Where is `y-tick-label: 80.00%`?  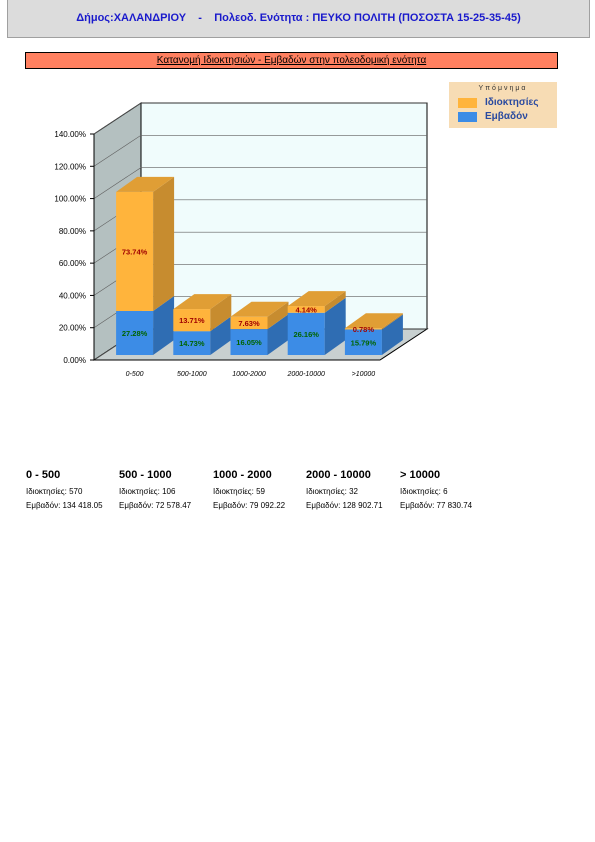
y-tick-label: 80.00% is located at coordinates (72, 231).